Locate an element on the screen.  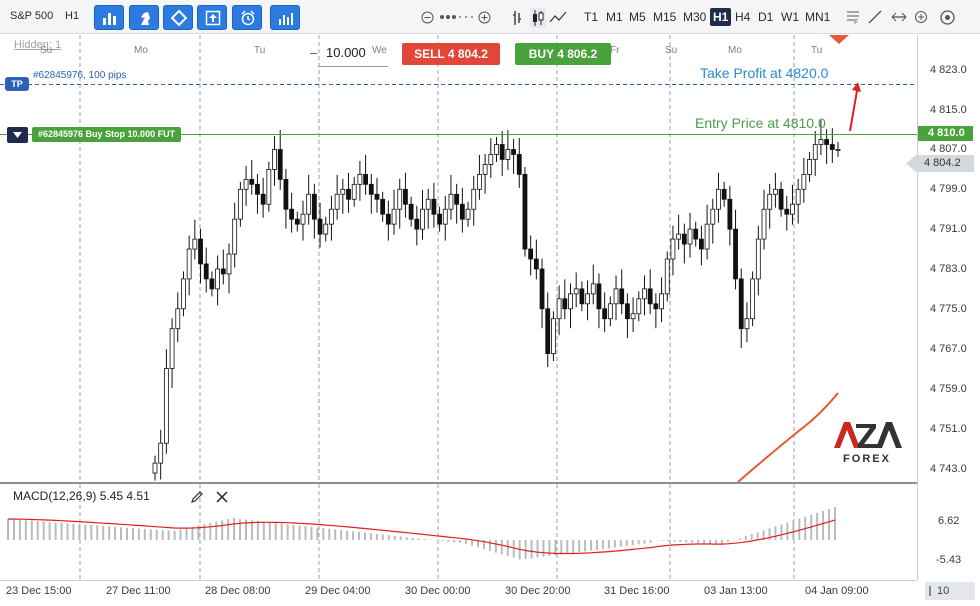
tf-h4: H4 is located at coordinates (743, 17).